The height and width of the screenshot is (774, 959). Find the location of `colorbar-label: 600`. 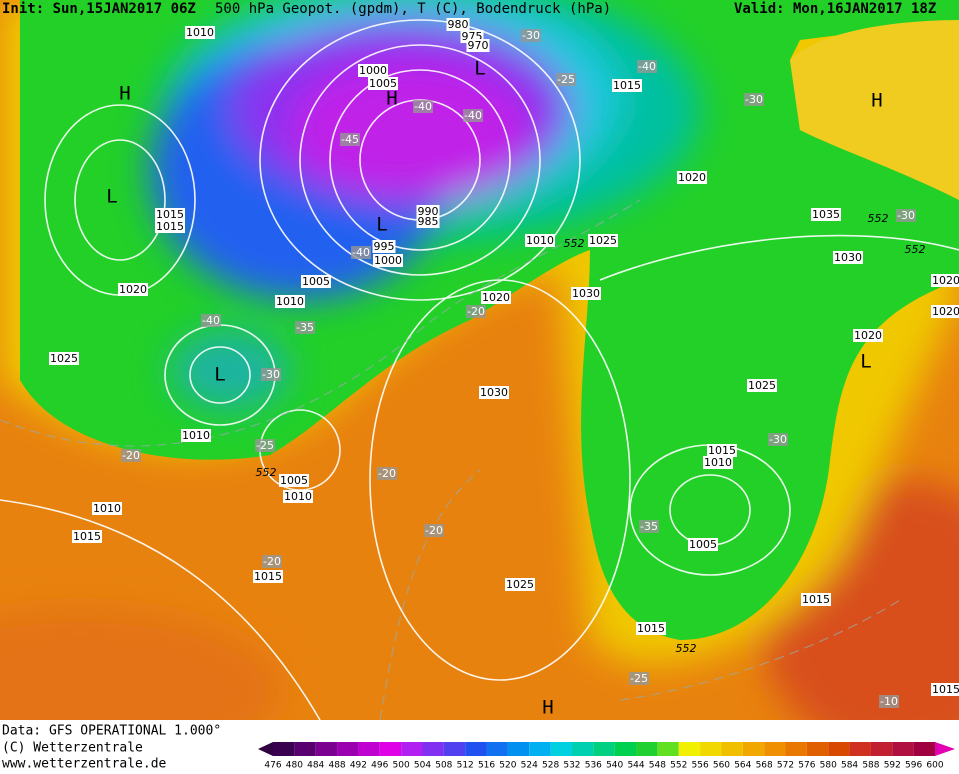

colorbar-label: 600 is located at coordinates (934, 766).